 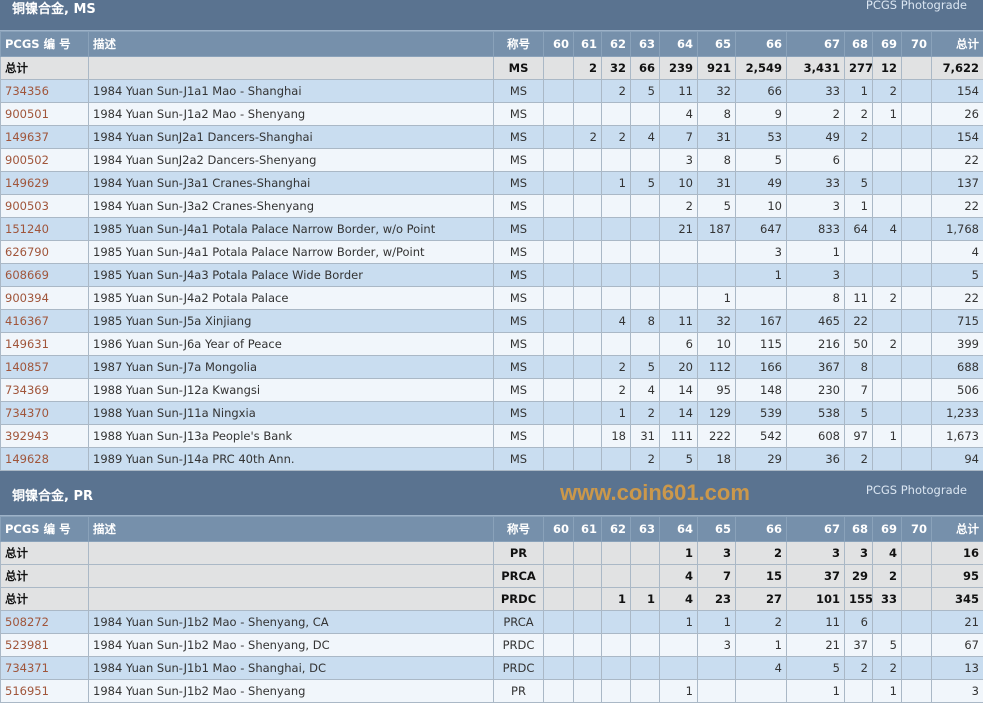 I want to click on grade-count: 3, so click(x=717, y=645).